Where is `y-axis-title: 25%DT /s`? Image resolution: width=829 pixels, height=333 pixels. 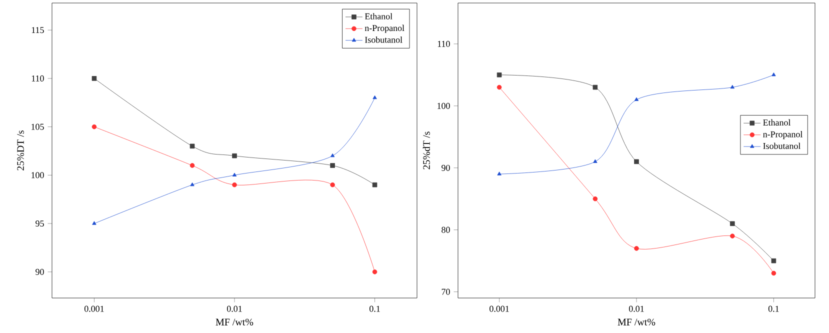
y-axis-title: 25%DT /s is located at coordinates (20, 150).